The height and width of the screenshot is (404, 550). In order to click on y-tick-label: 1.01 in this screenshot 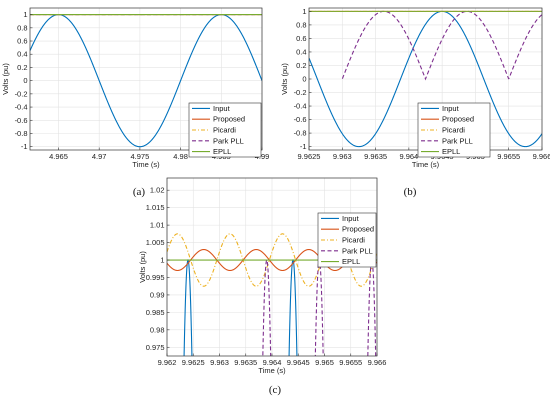, I will do `click(157, 225)`.